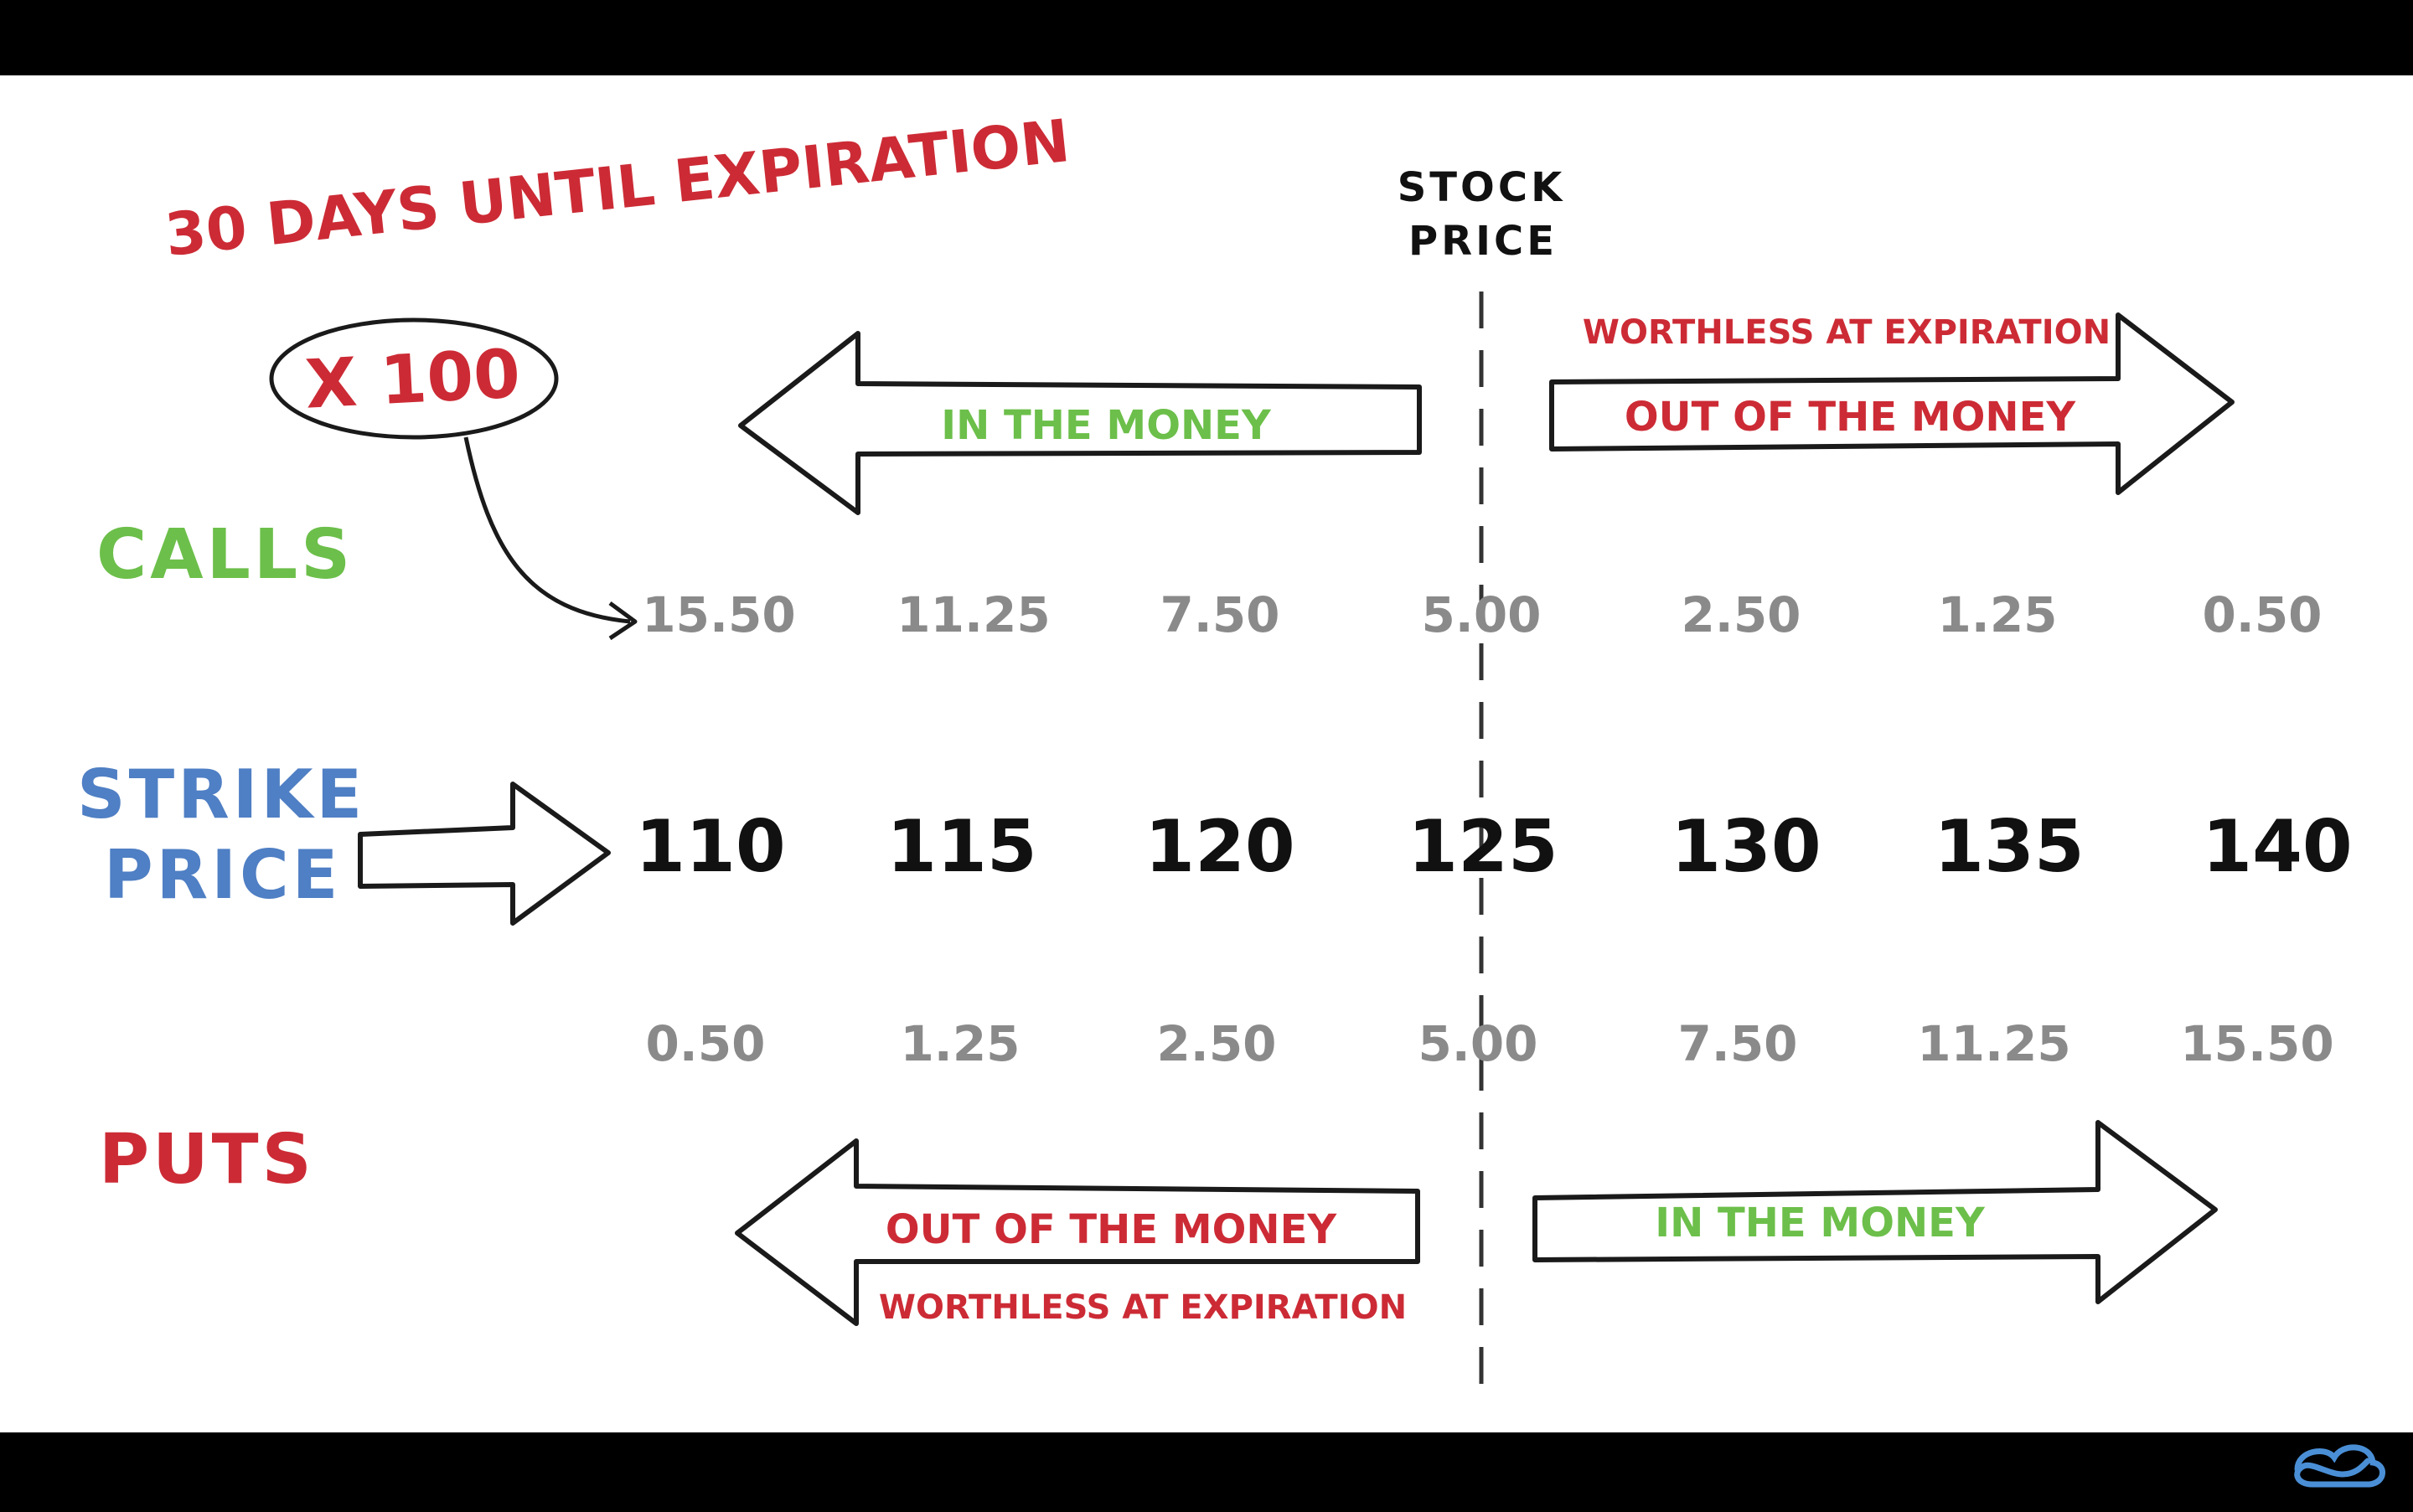 Image resolution: width=2413 pixels, height=1512 pixels. Describe the element at coordinates (1477, 1043) in the screenshot. I see `puts-premium-cell: 5.00` at that location.